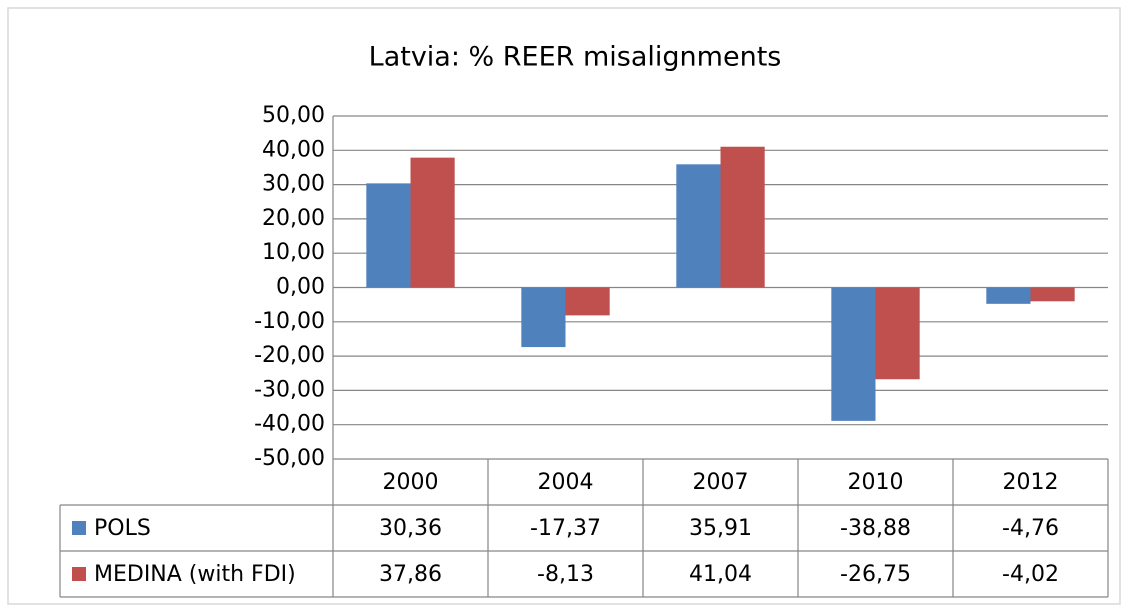  Describe the element at coordinates (289, 389) in the screenshot. I see `y-tick-label: -30,00` at that location.